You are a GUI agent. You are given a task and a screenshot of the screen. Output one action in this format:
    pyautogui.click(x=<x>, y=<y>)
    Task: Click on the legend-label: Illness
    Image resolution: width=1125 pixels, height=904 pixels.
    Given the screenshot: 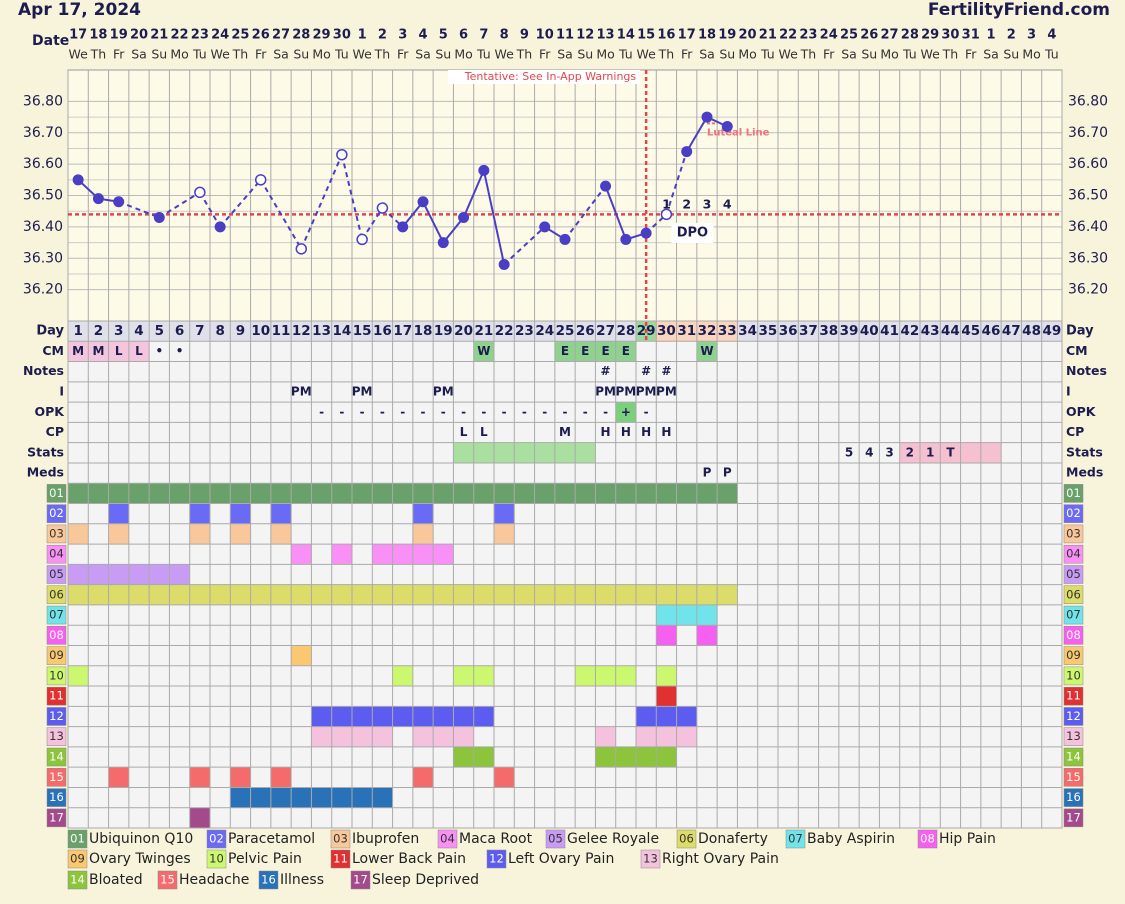 What is the action you would take?
    pyautogui.click(x=302, y=880)
    